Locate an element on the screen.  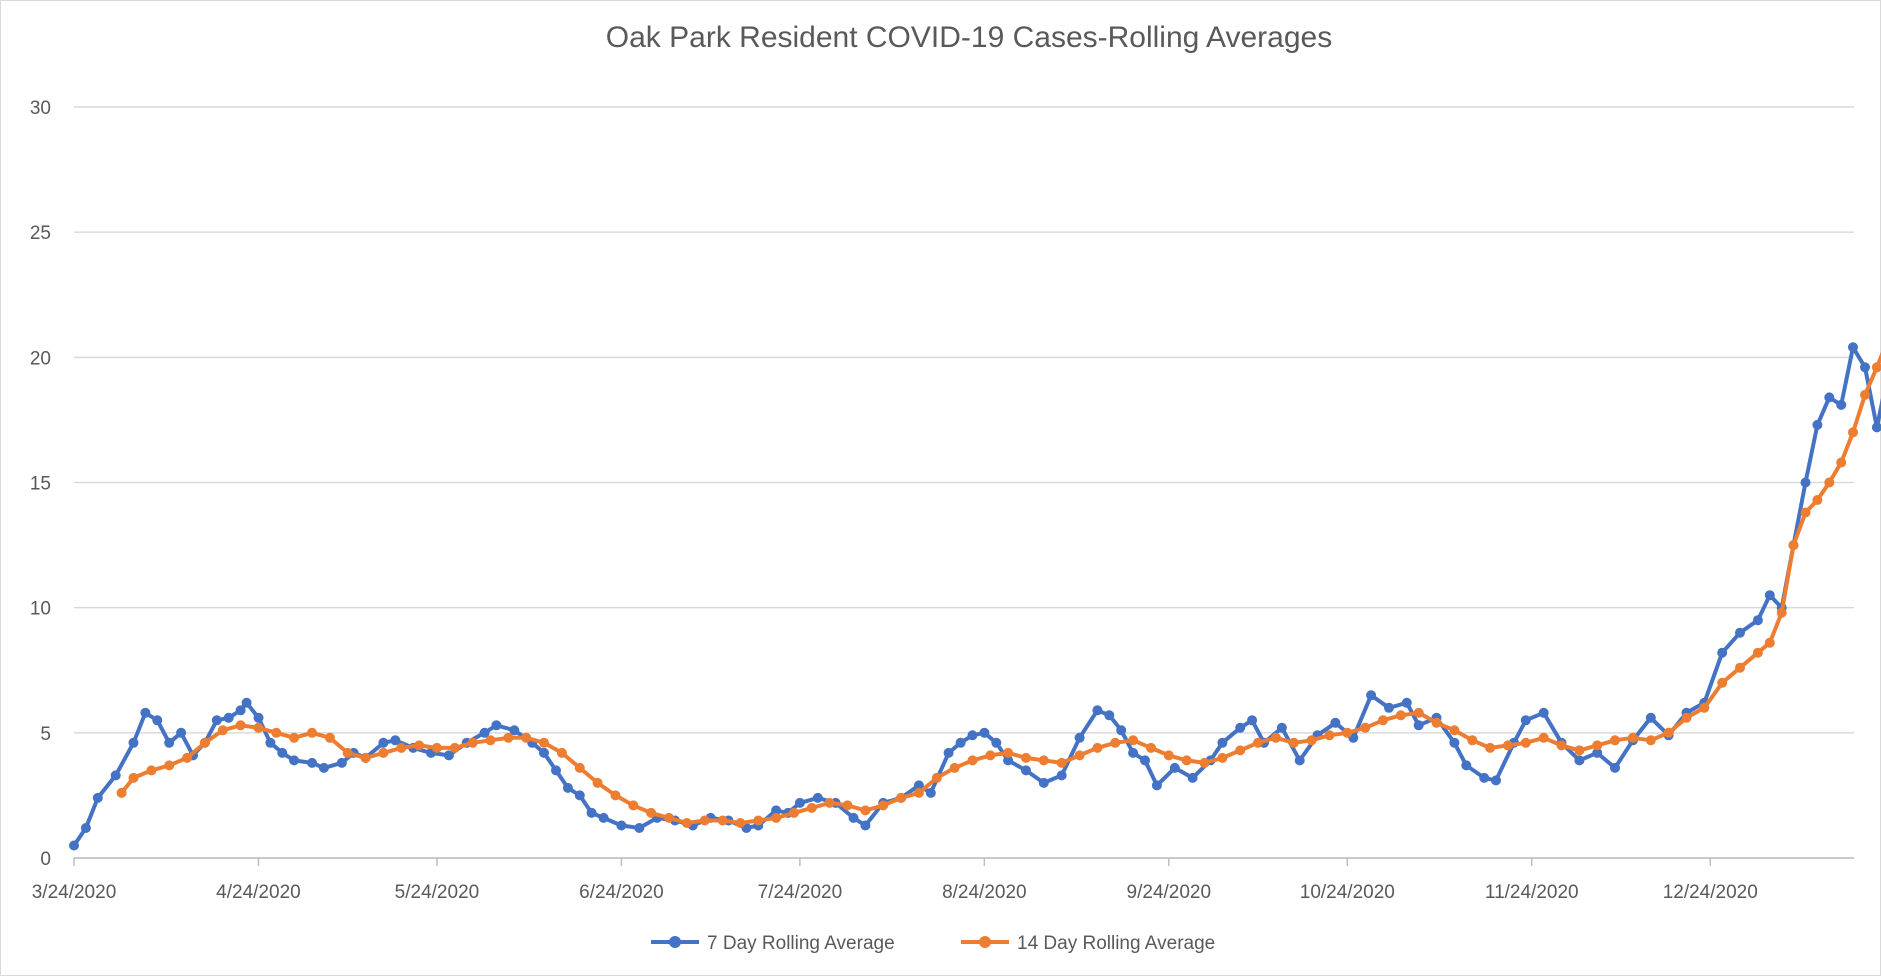
y-tick-label: 20 is located at coordinates (40, 358).